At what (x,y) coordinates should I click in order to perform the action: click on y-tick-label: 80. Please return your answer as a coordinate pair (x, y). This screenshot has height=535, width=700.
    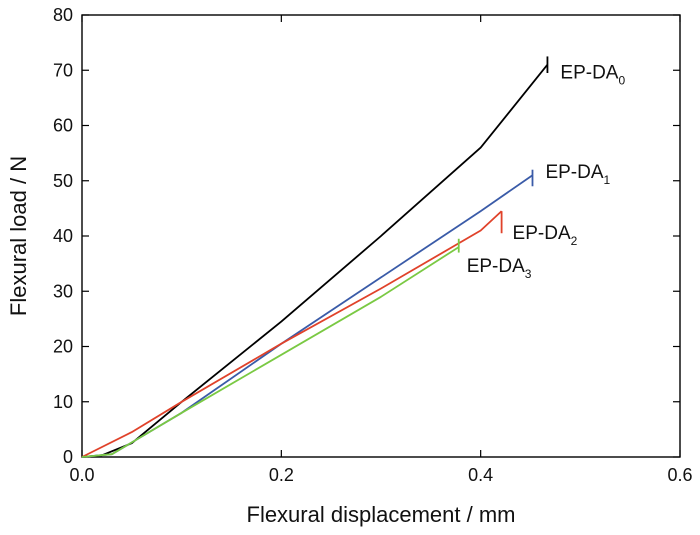
    Looking at the image, I should click on (63, 15).